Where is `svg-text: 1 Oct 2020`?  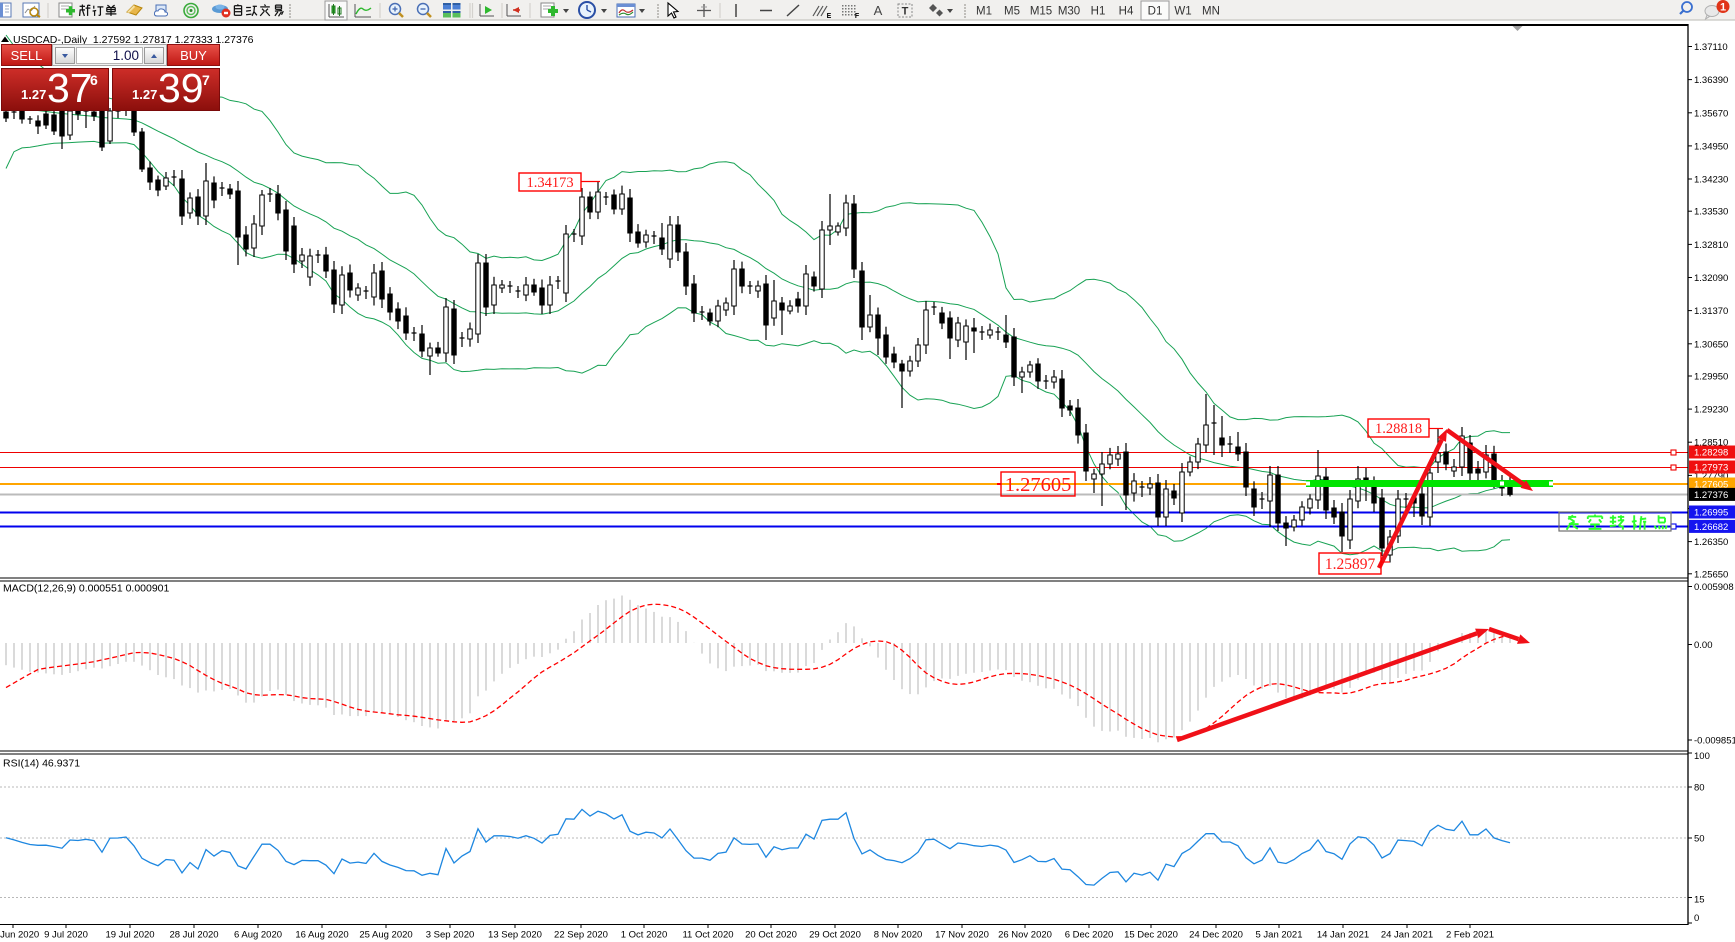 svg-text: 1 Oct 2020 is located at coordinates (644, 935).